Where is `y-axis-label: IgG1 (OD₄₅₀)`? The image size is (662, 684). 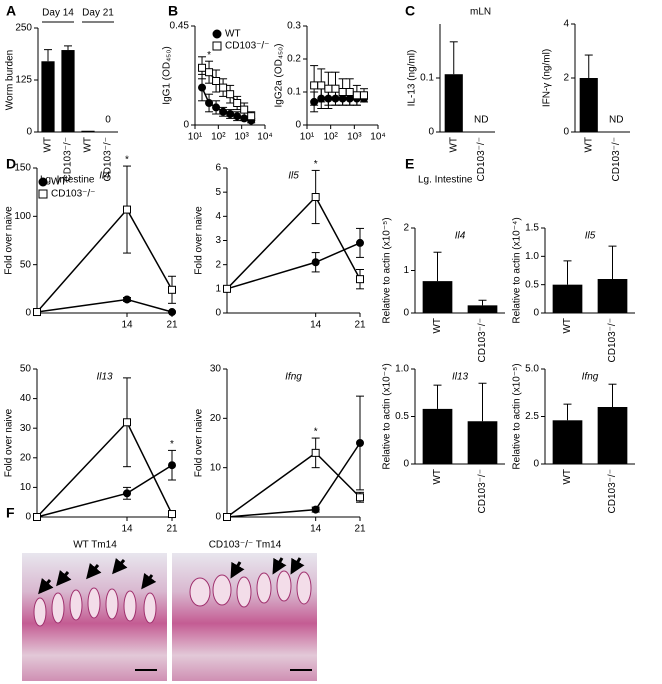 y-axis-label: IgG1 (OD₄₅₀) is located at coordinates (167, 75).